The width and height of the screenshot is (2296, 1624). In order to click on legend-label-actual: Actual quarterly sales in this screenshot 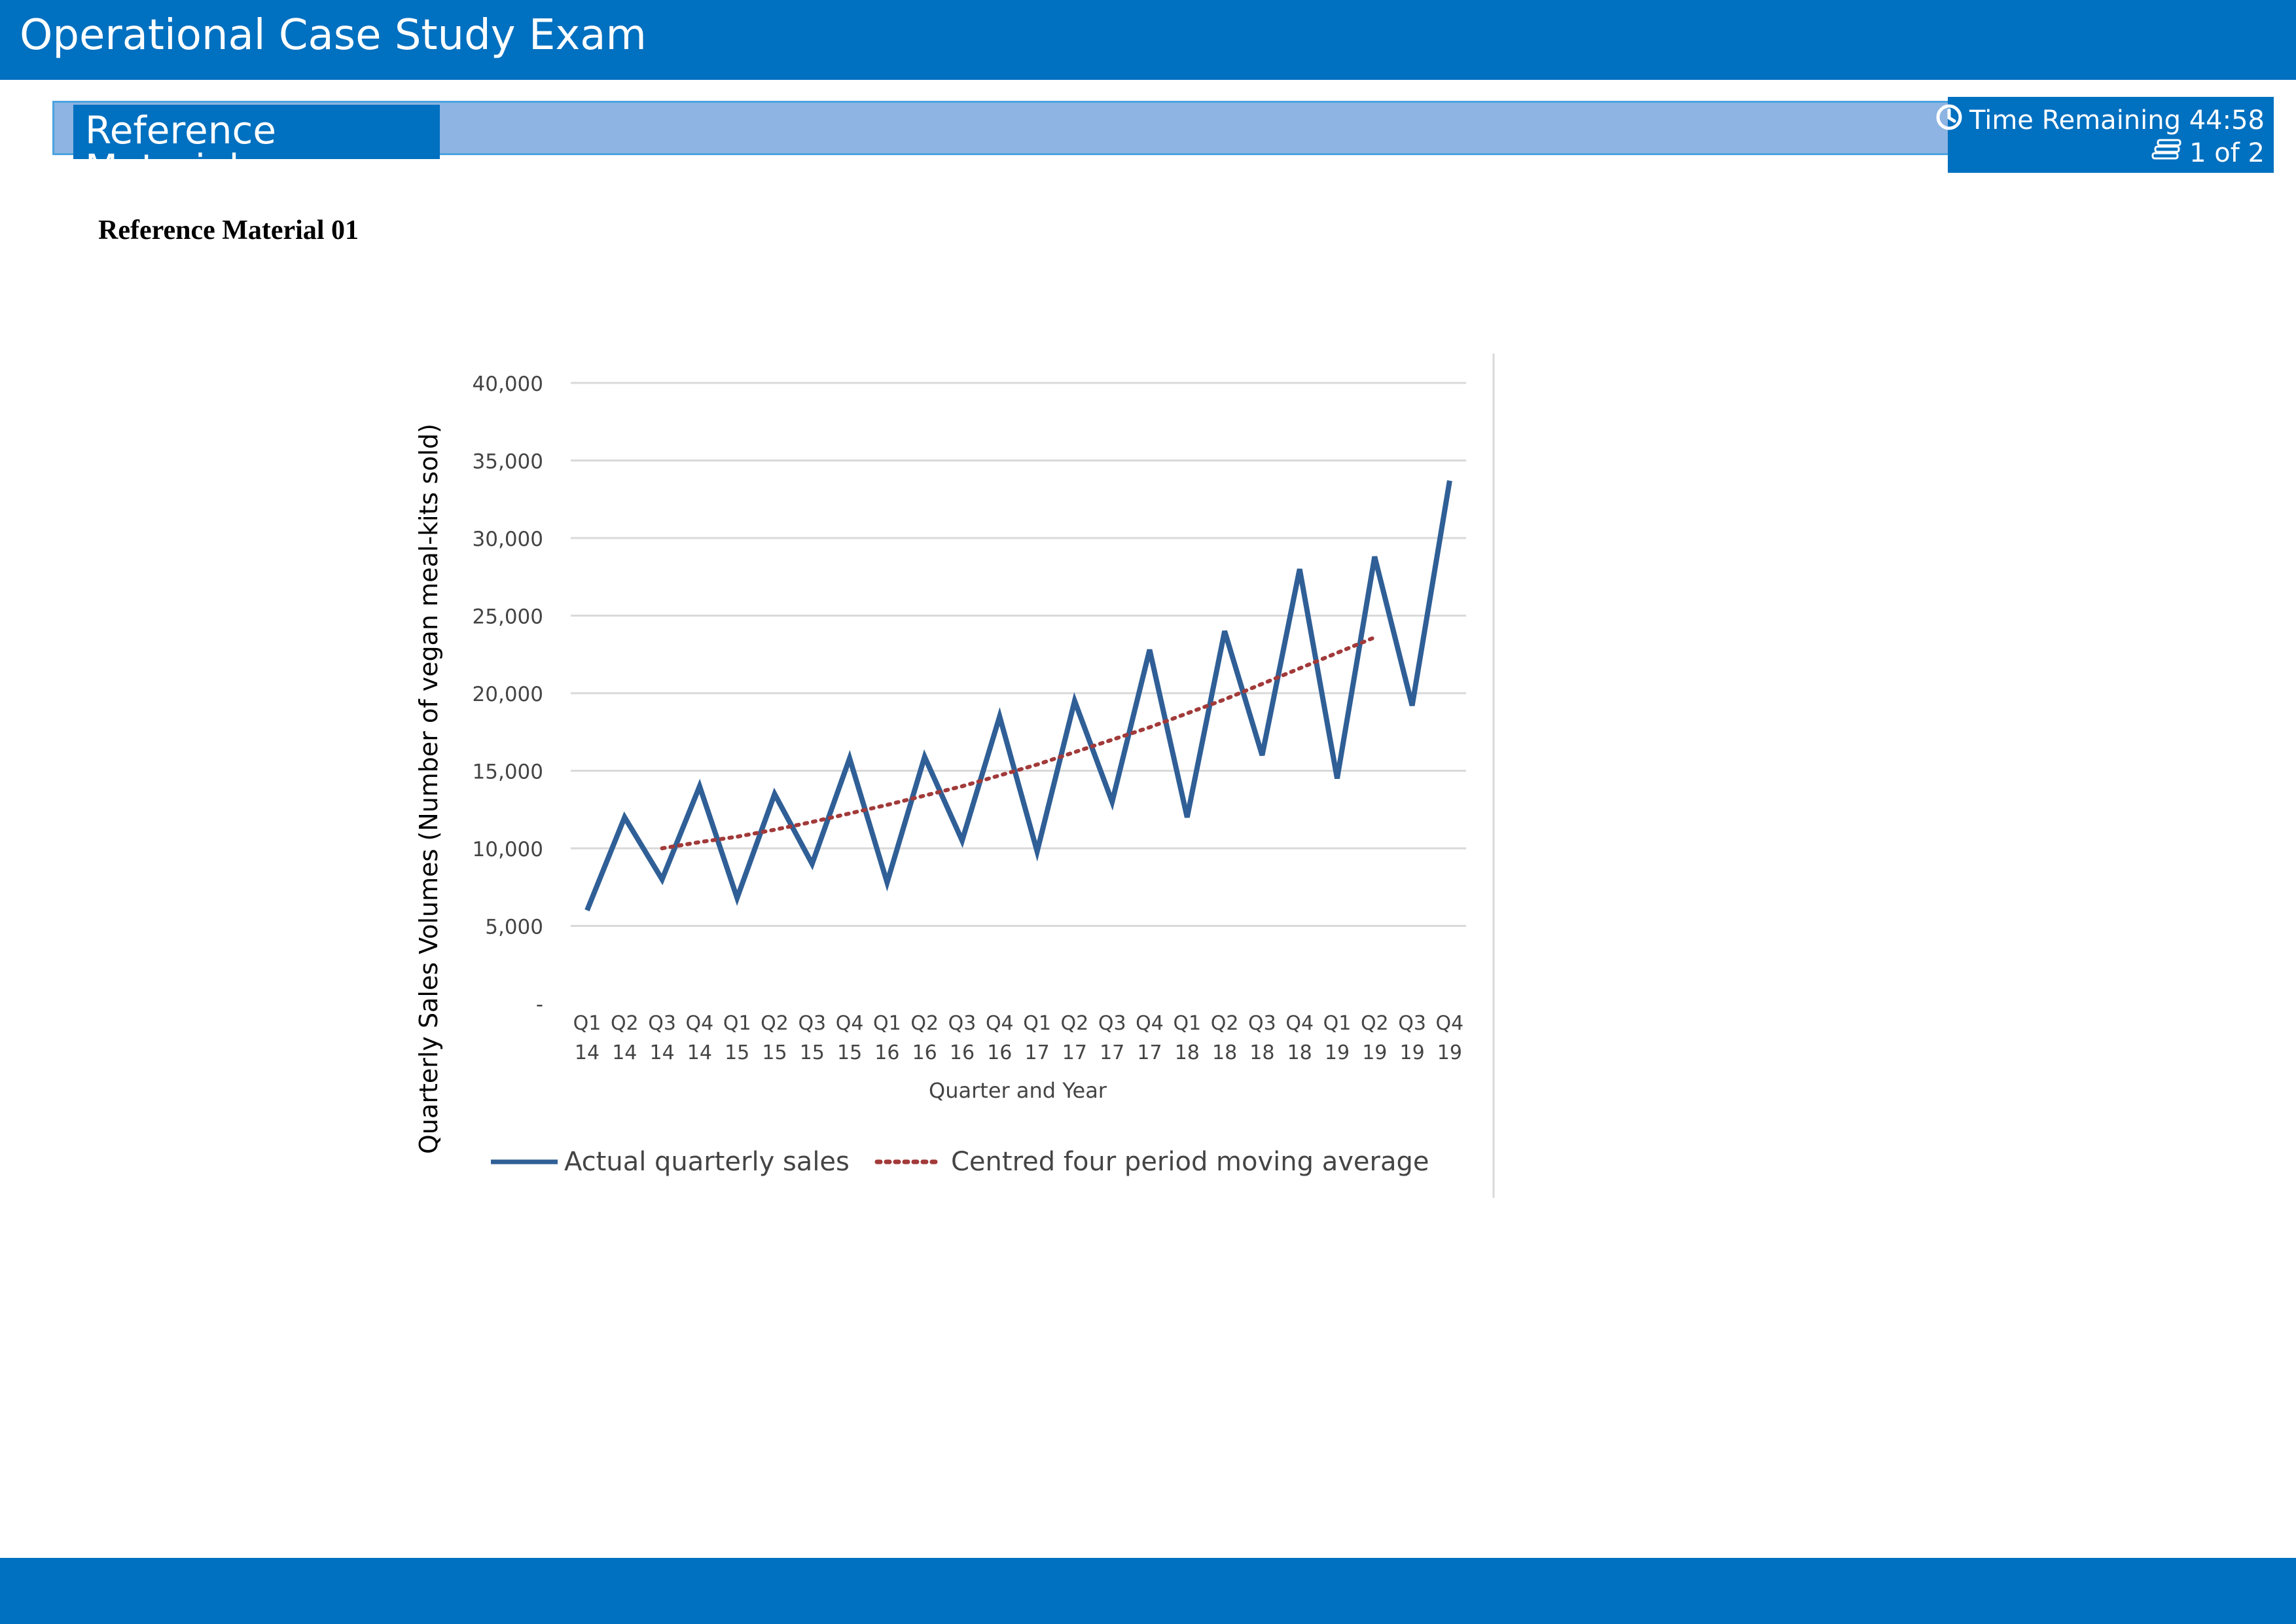, I will do `click(707, 1162)`.